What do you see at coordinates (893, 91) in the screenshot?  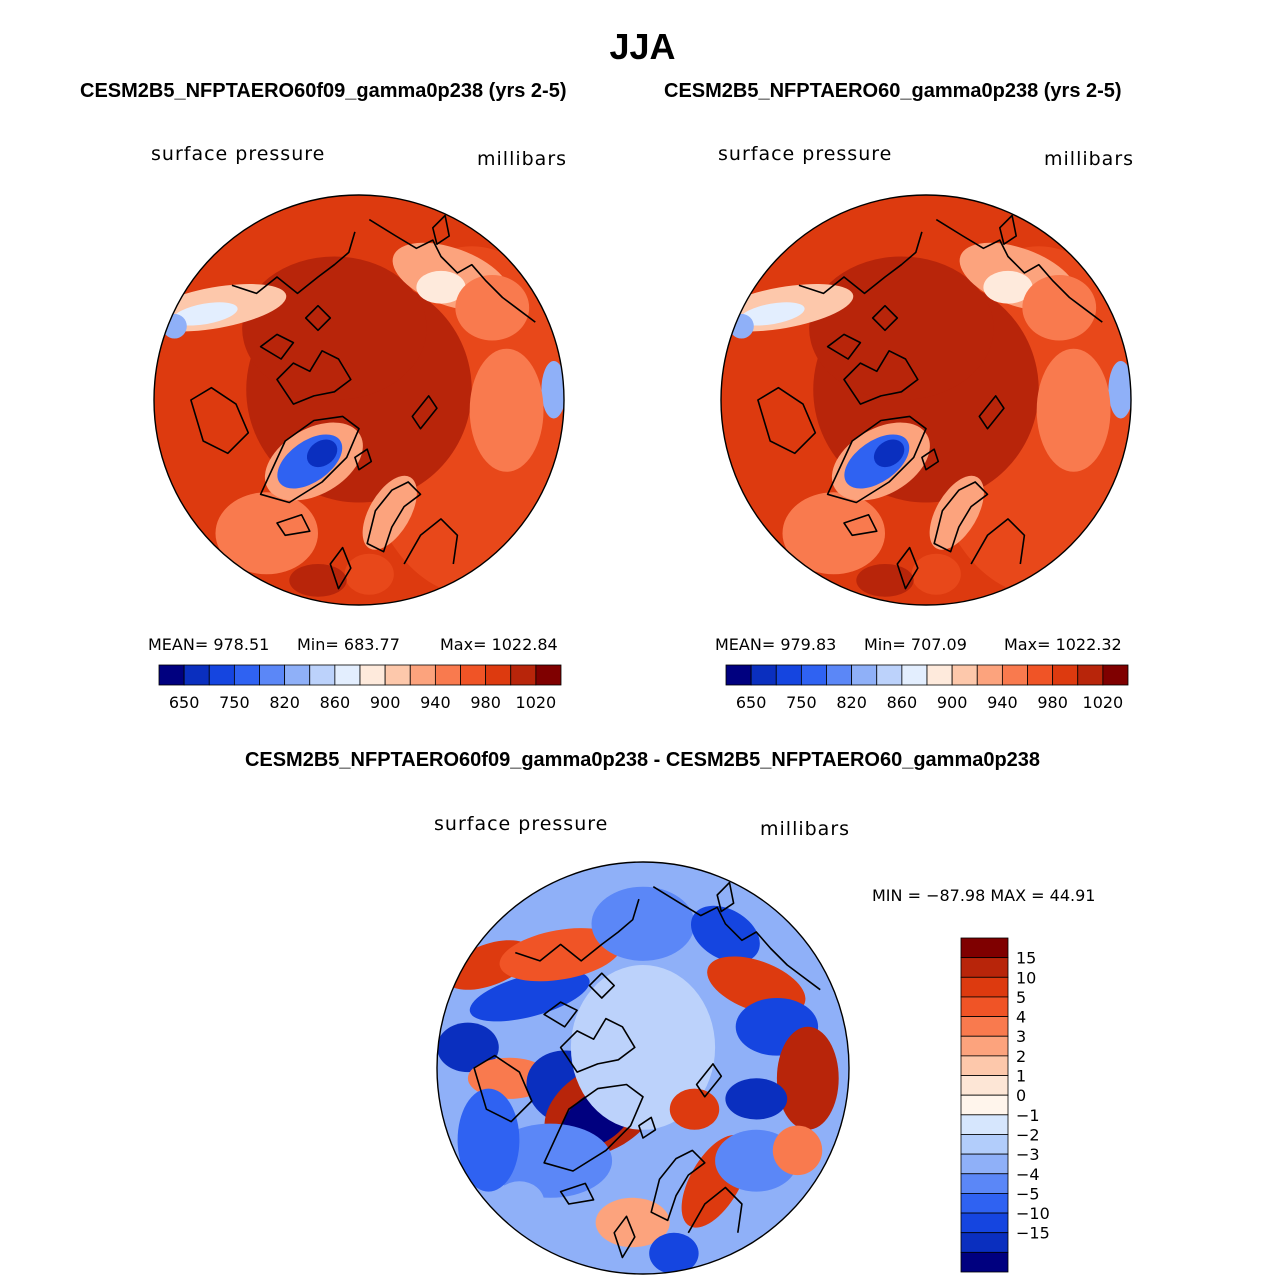 I see `panel2-case-title: CESM2B5_NFPTAERO60_gamma0p238 (yrs 2-5)` at bounding box center [893, 91].